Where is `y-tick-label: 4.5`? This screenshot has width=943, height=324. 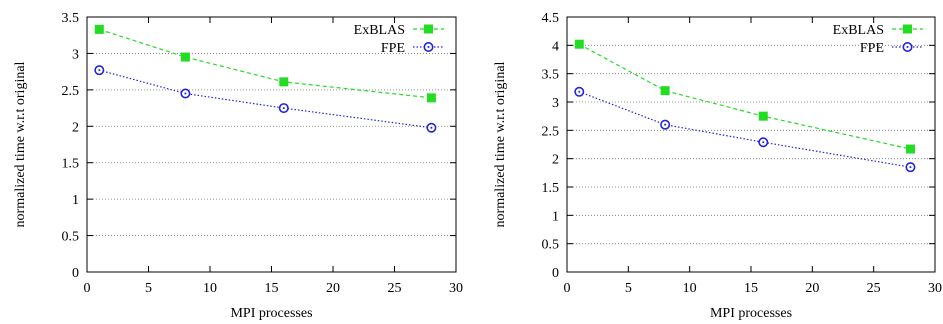 y-tick-label: 4.5 is located at coordinates (551, 18).